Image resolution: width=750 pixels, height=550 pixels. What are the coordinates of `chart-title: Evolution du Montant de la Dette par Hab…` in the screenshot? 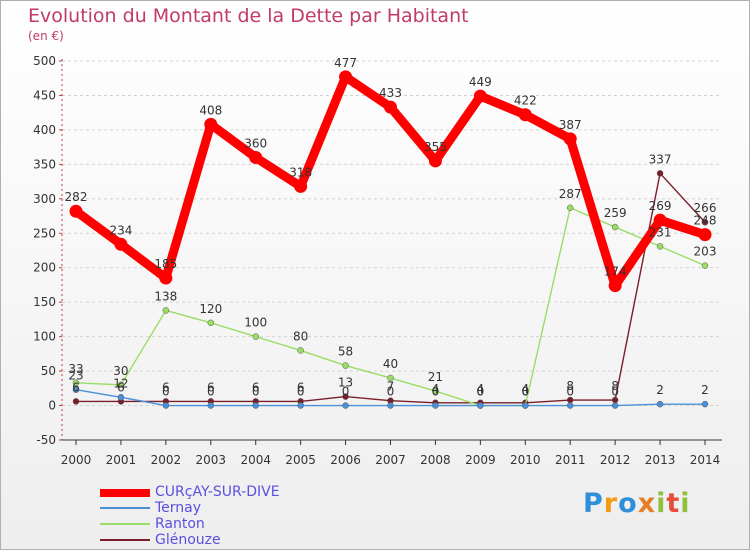 It's located at (248, 16).